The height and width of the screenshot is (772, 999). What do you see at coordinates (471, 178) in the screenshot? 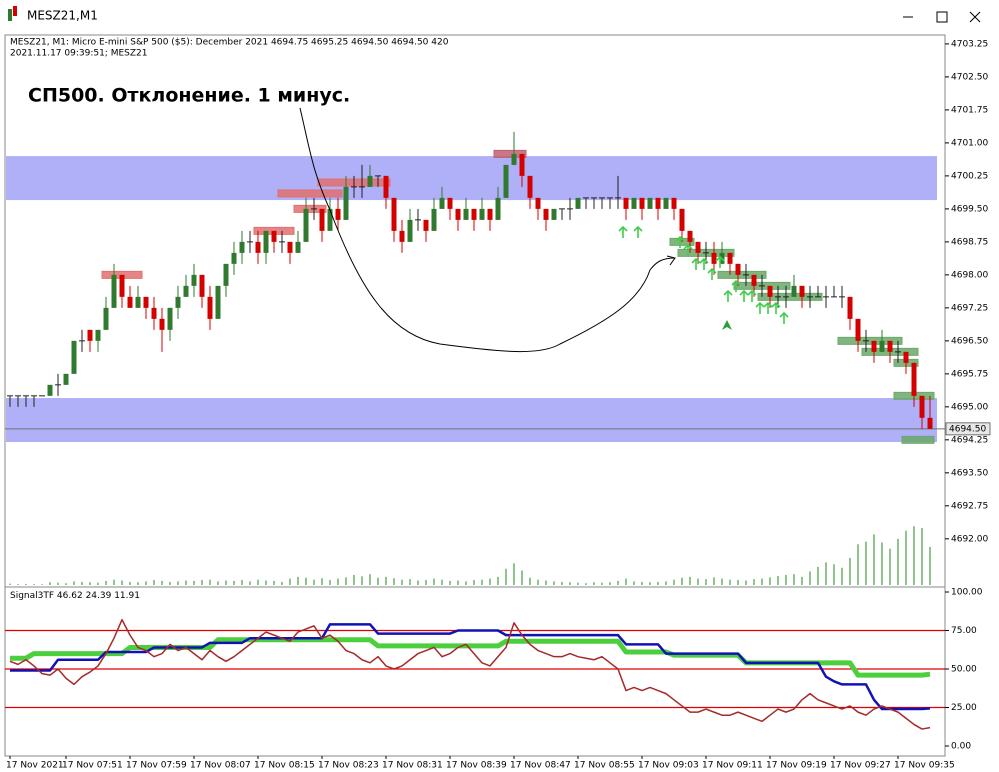
I see `zone` at bounding box center [471, 178].